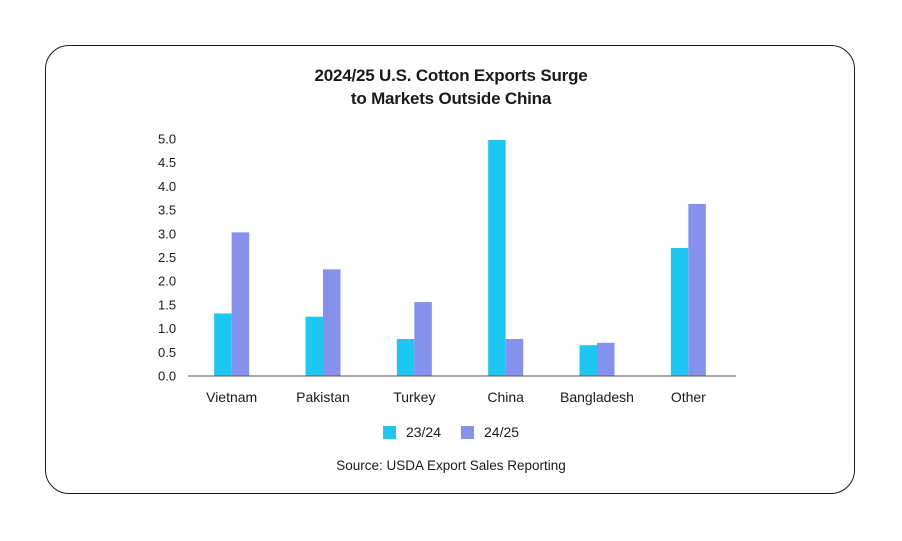  What do you see at coordinates (423, 339) in the screenshot?
I see `bar-24-25-turkey` at bounding box center [423, 339].